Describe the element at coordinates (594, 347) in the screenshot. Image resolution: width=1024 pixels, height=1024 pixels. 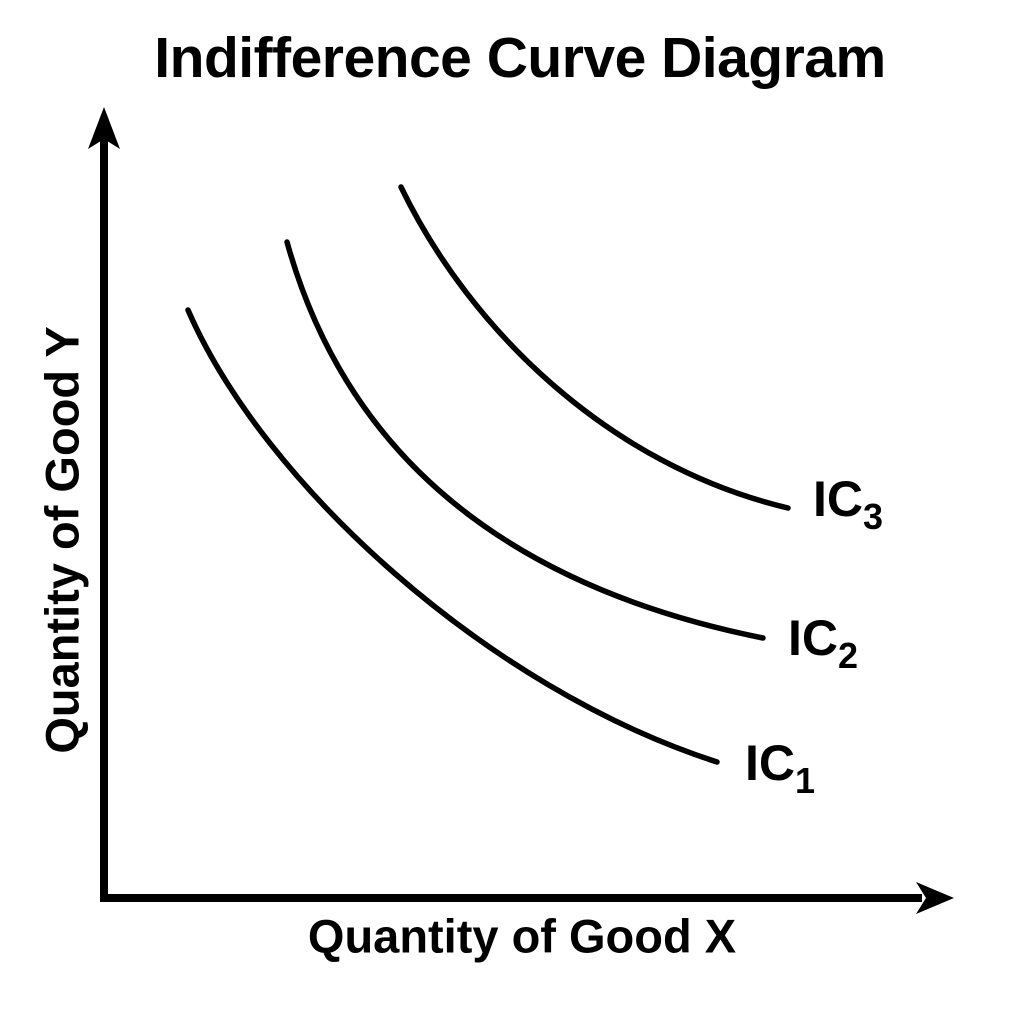
I see `indifference-curve-IC3` at that location.